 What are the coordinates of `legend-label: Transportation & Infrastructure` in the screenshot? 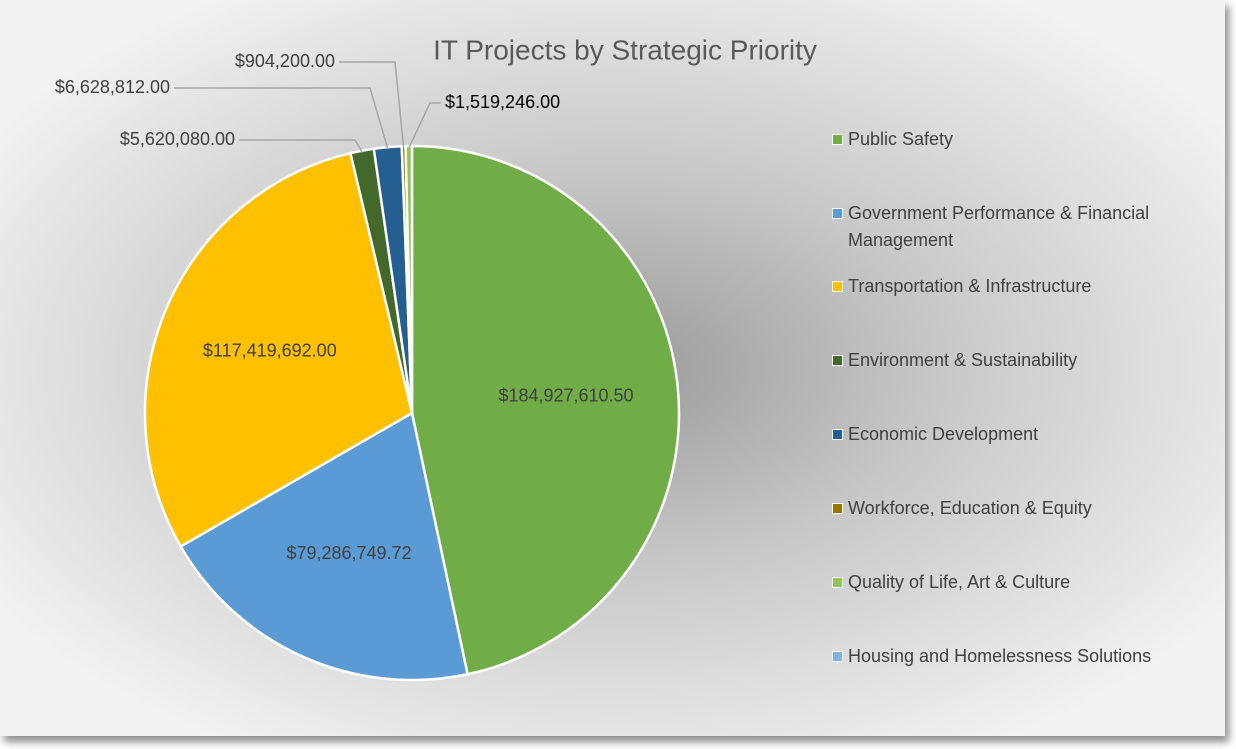 It's located at (970, 286).